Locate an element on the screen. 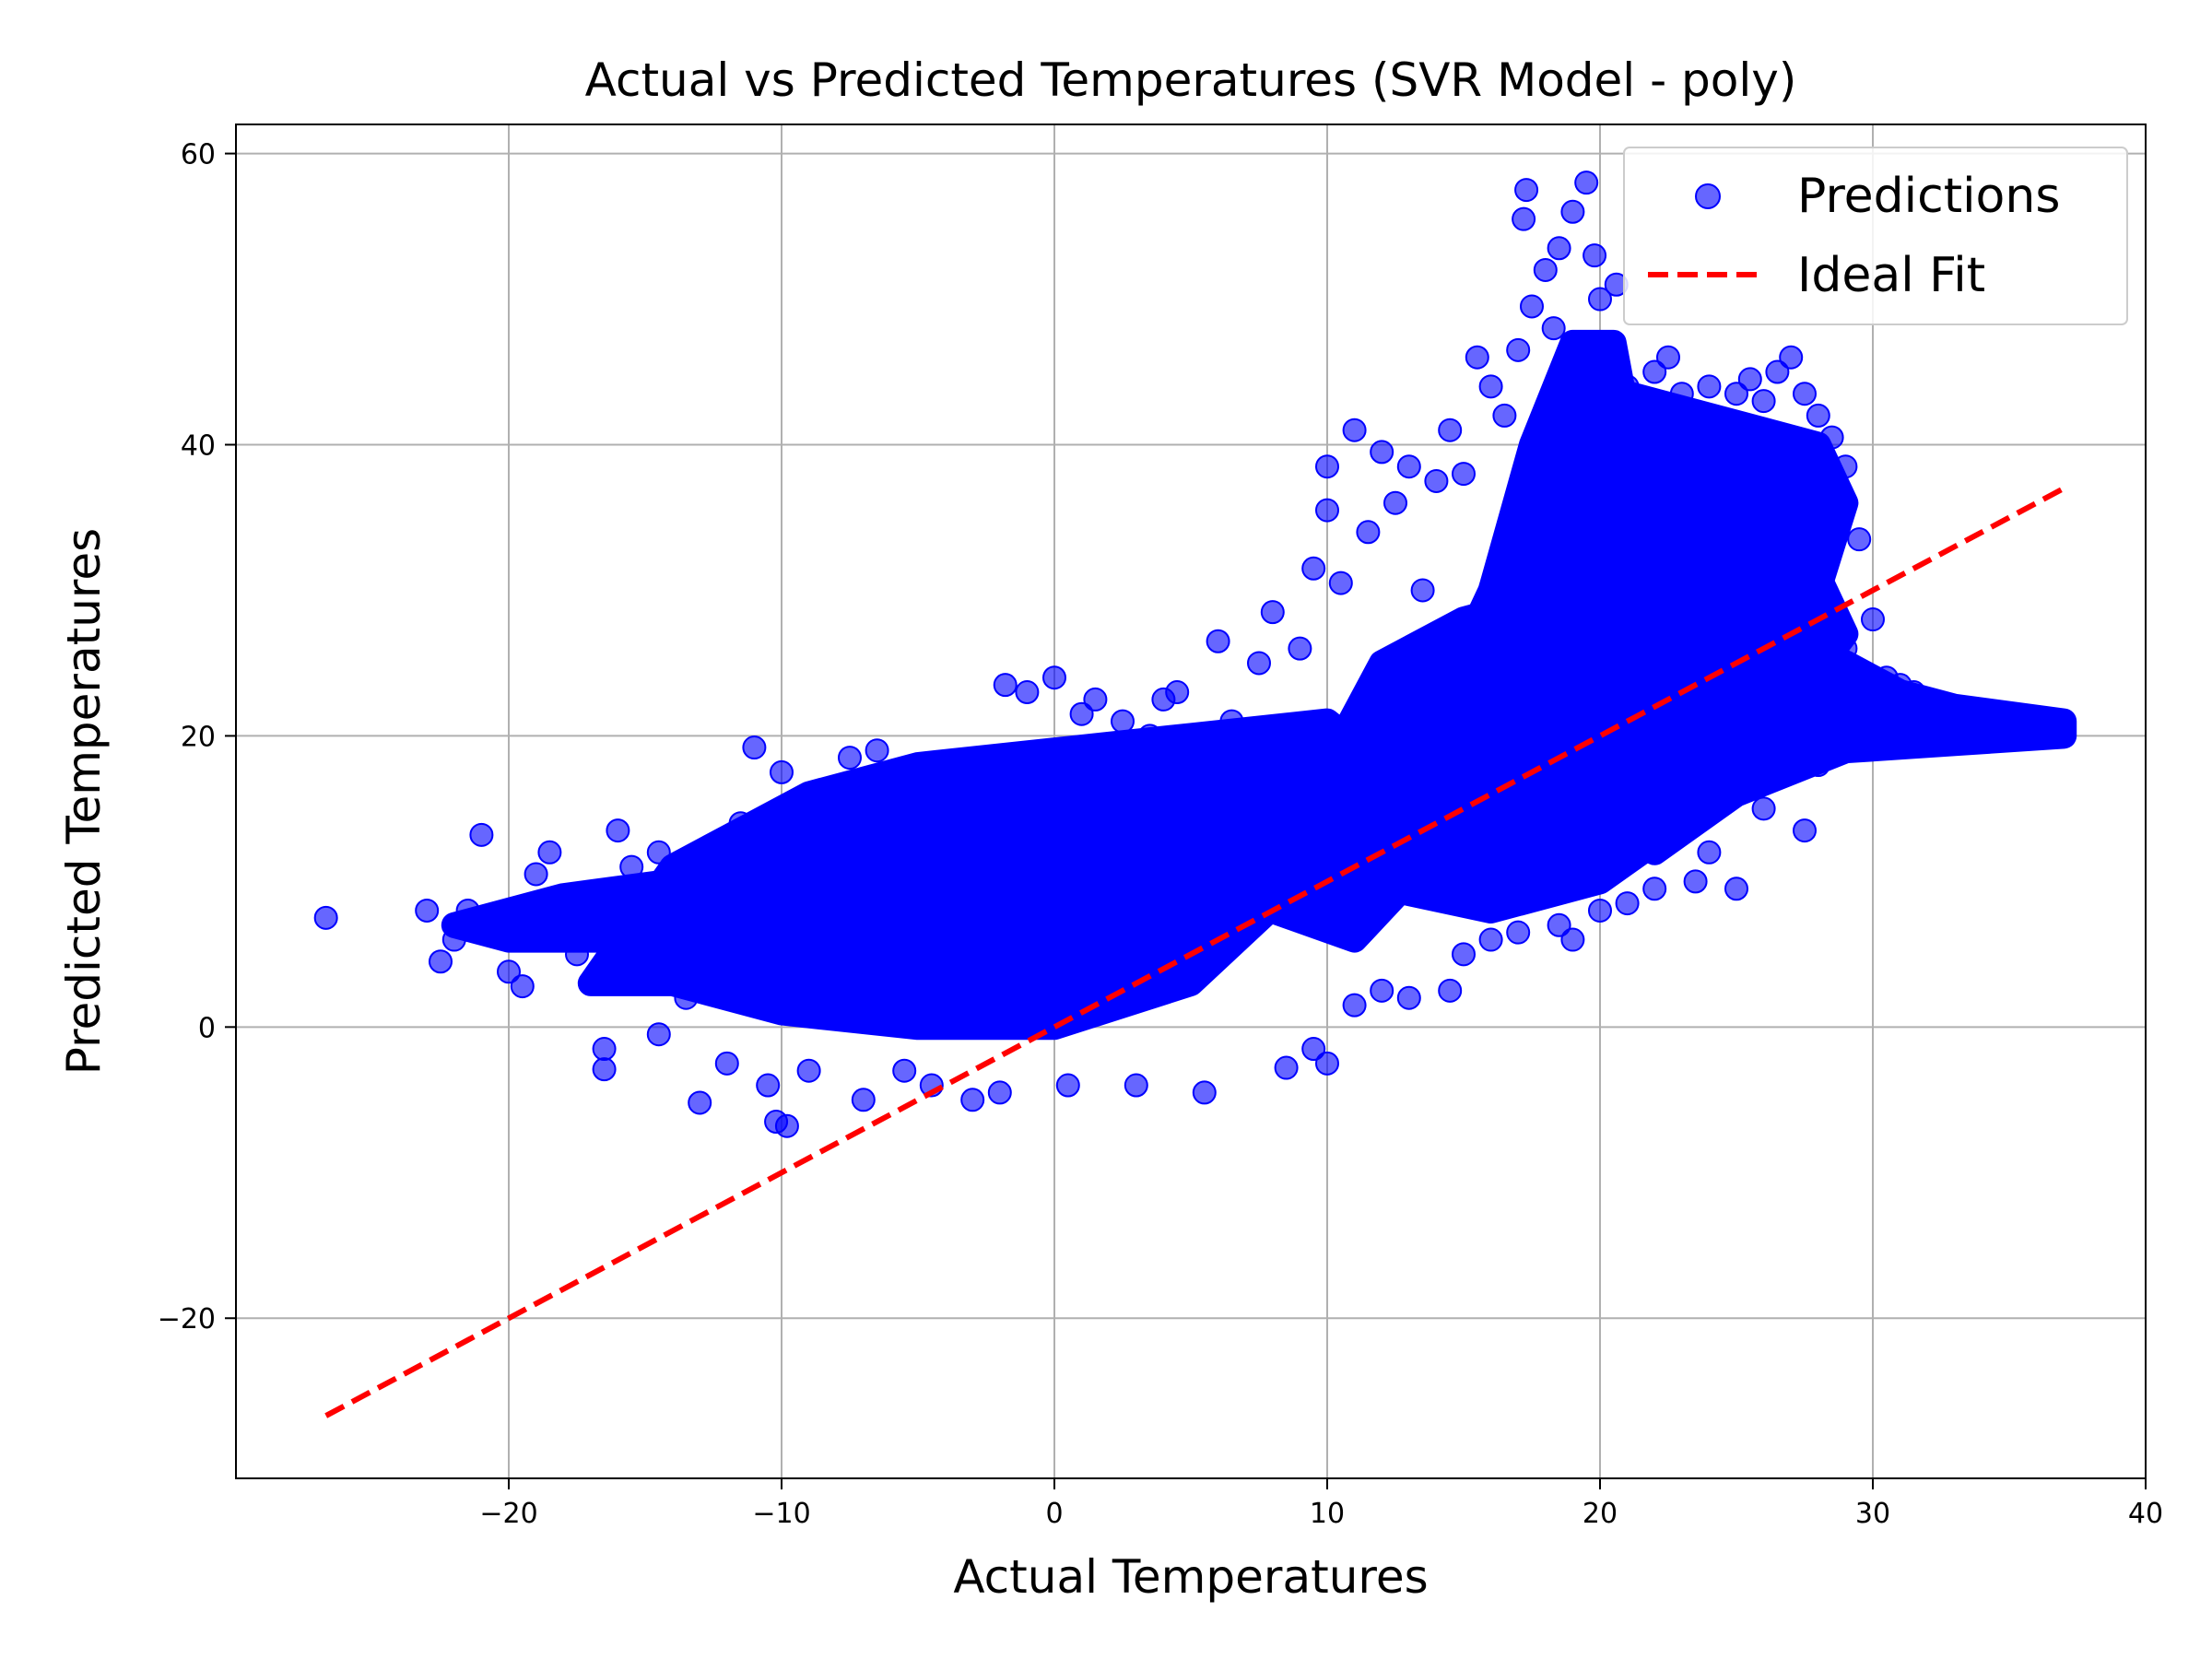 This screenshot has height=1659, width=2212. legend-box is located at coordinates (1875, 236).